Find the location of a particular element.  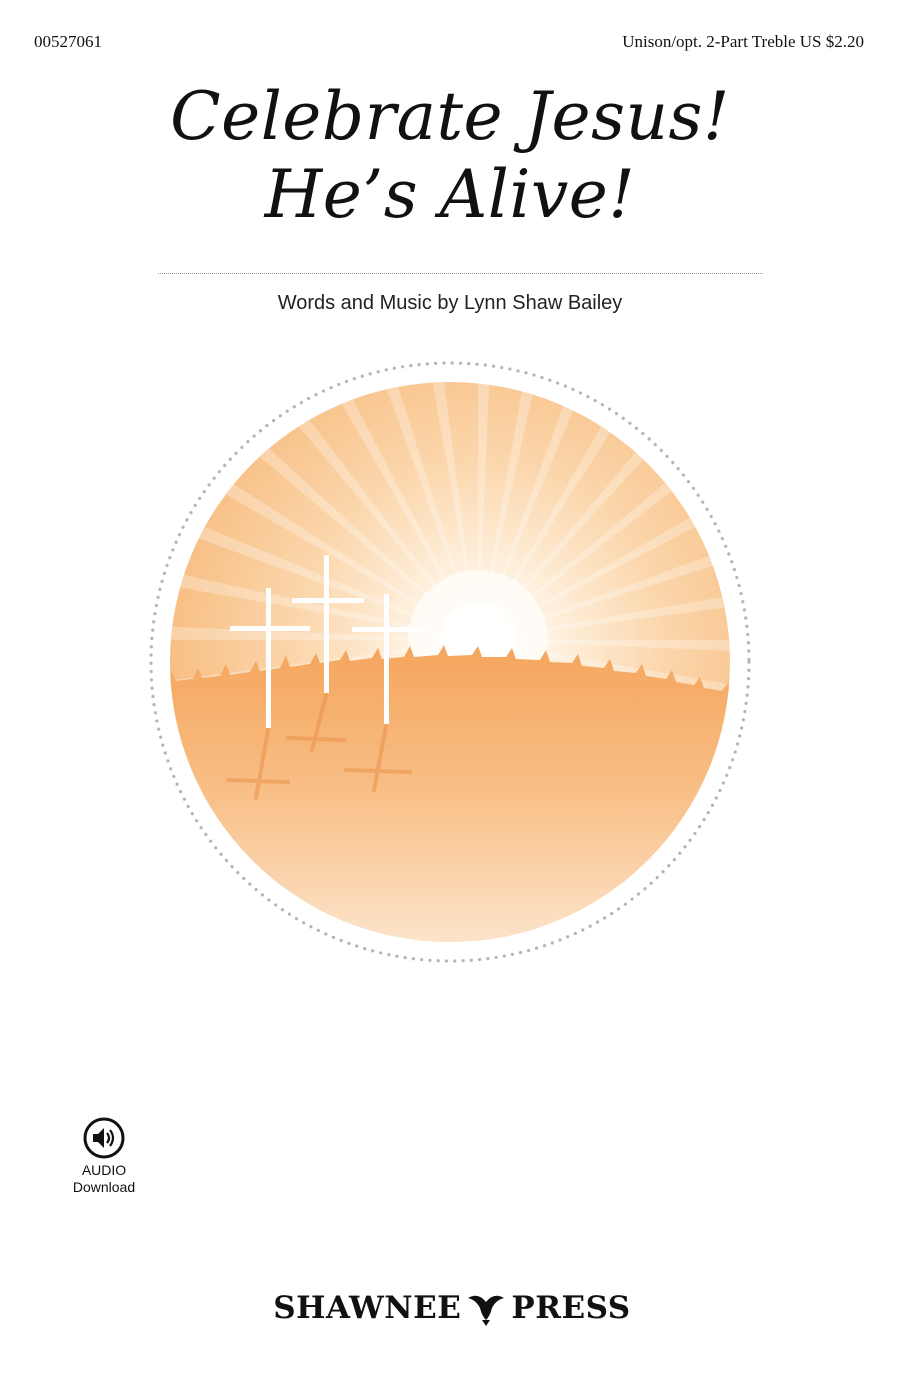

credits: Words and Music by Lynn Shaw Bailey is located at coordinates (450, 303).